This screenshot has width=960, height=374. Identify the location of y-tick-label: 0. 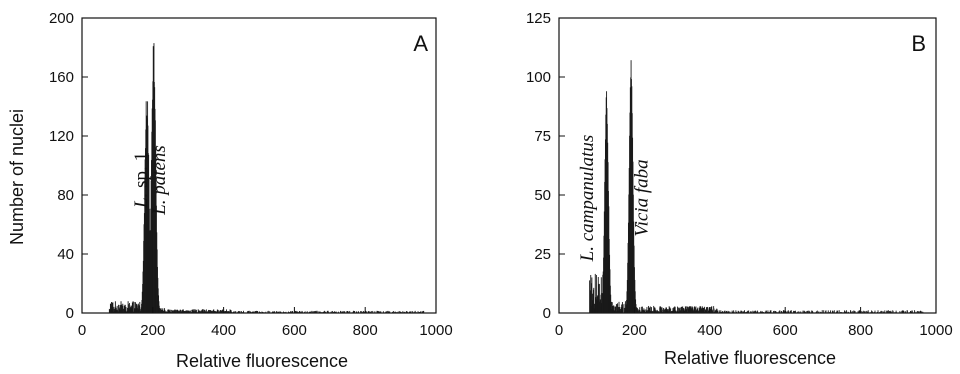
(70, 313).